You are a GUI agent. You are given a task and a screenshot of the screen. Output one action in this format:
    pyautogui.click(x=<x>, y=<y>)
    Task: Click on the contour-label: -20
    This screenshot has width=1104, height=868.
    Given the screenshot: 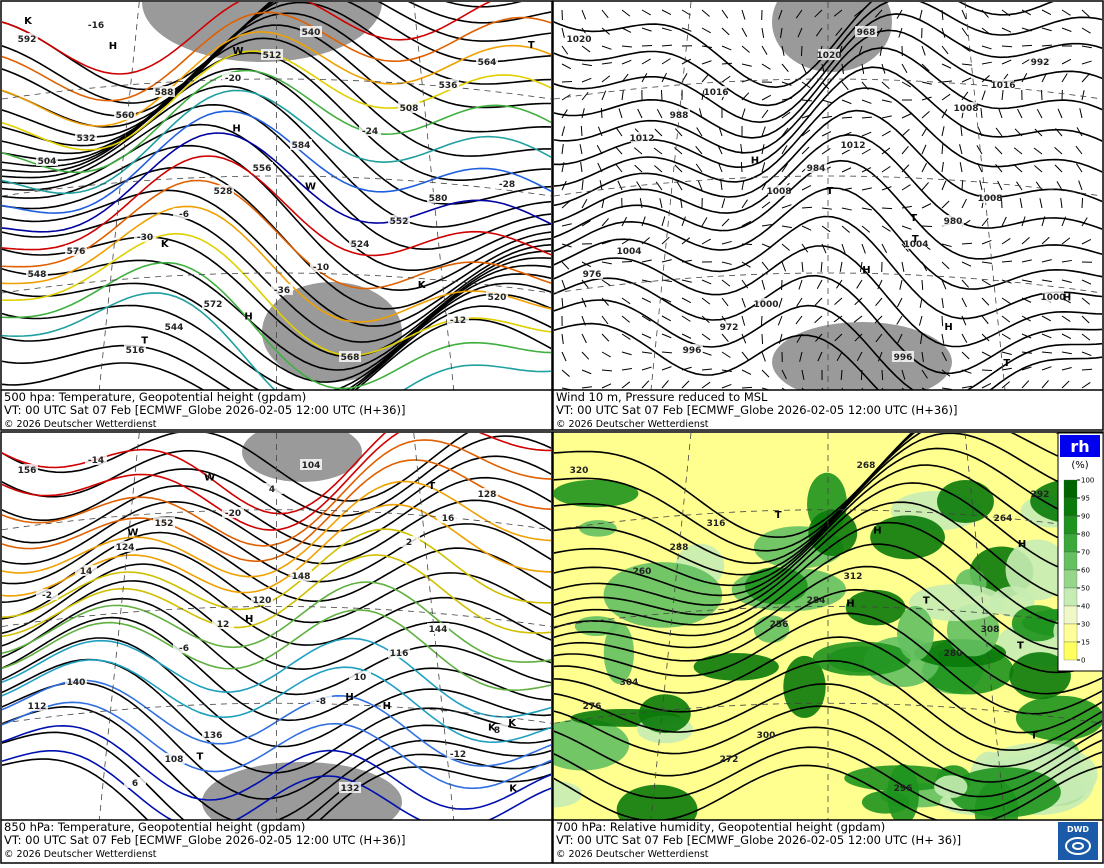 What is the action you would take?
    pyautogui.click(x=233, y=79)
    